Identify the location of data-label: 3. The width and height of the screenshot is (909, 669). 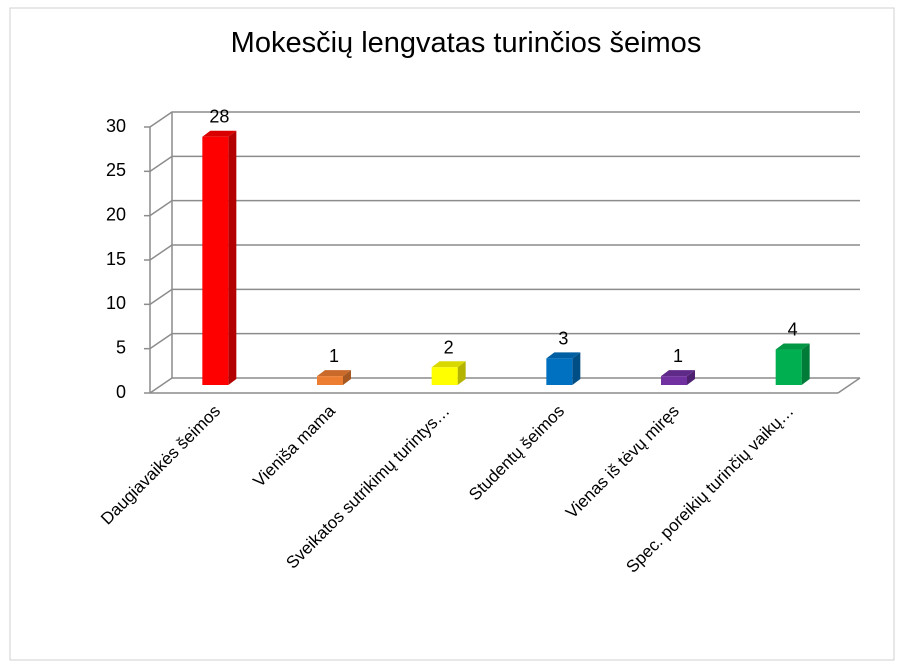
(563, 338).